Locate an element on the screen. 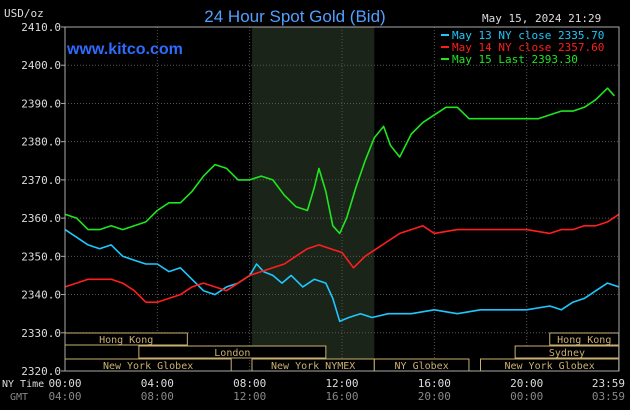 This screenshot has height=410, width=630. session-box is located at coordinates (232, 352).